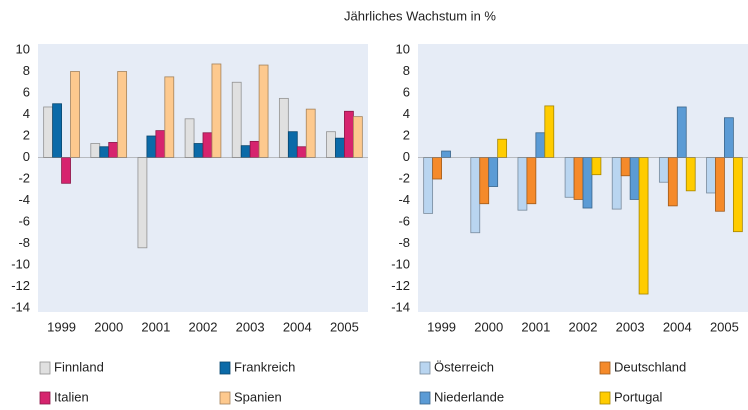 Image resolution: width=748 pixels, height=410 pixels. What do you see at coordinates (264, 366) in the screenshot?
I see `legend-label: Frankreich` at bounding box center [264, 366].